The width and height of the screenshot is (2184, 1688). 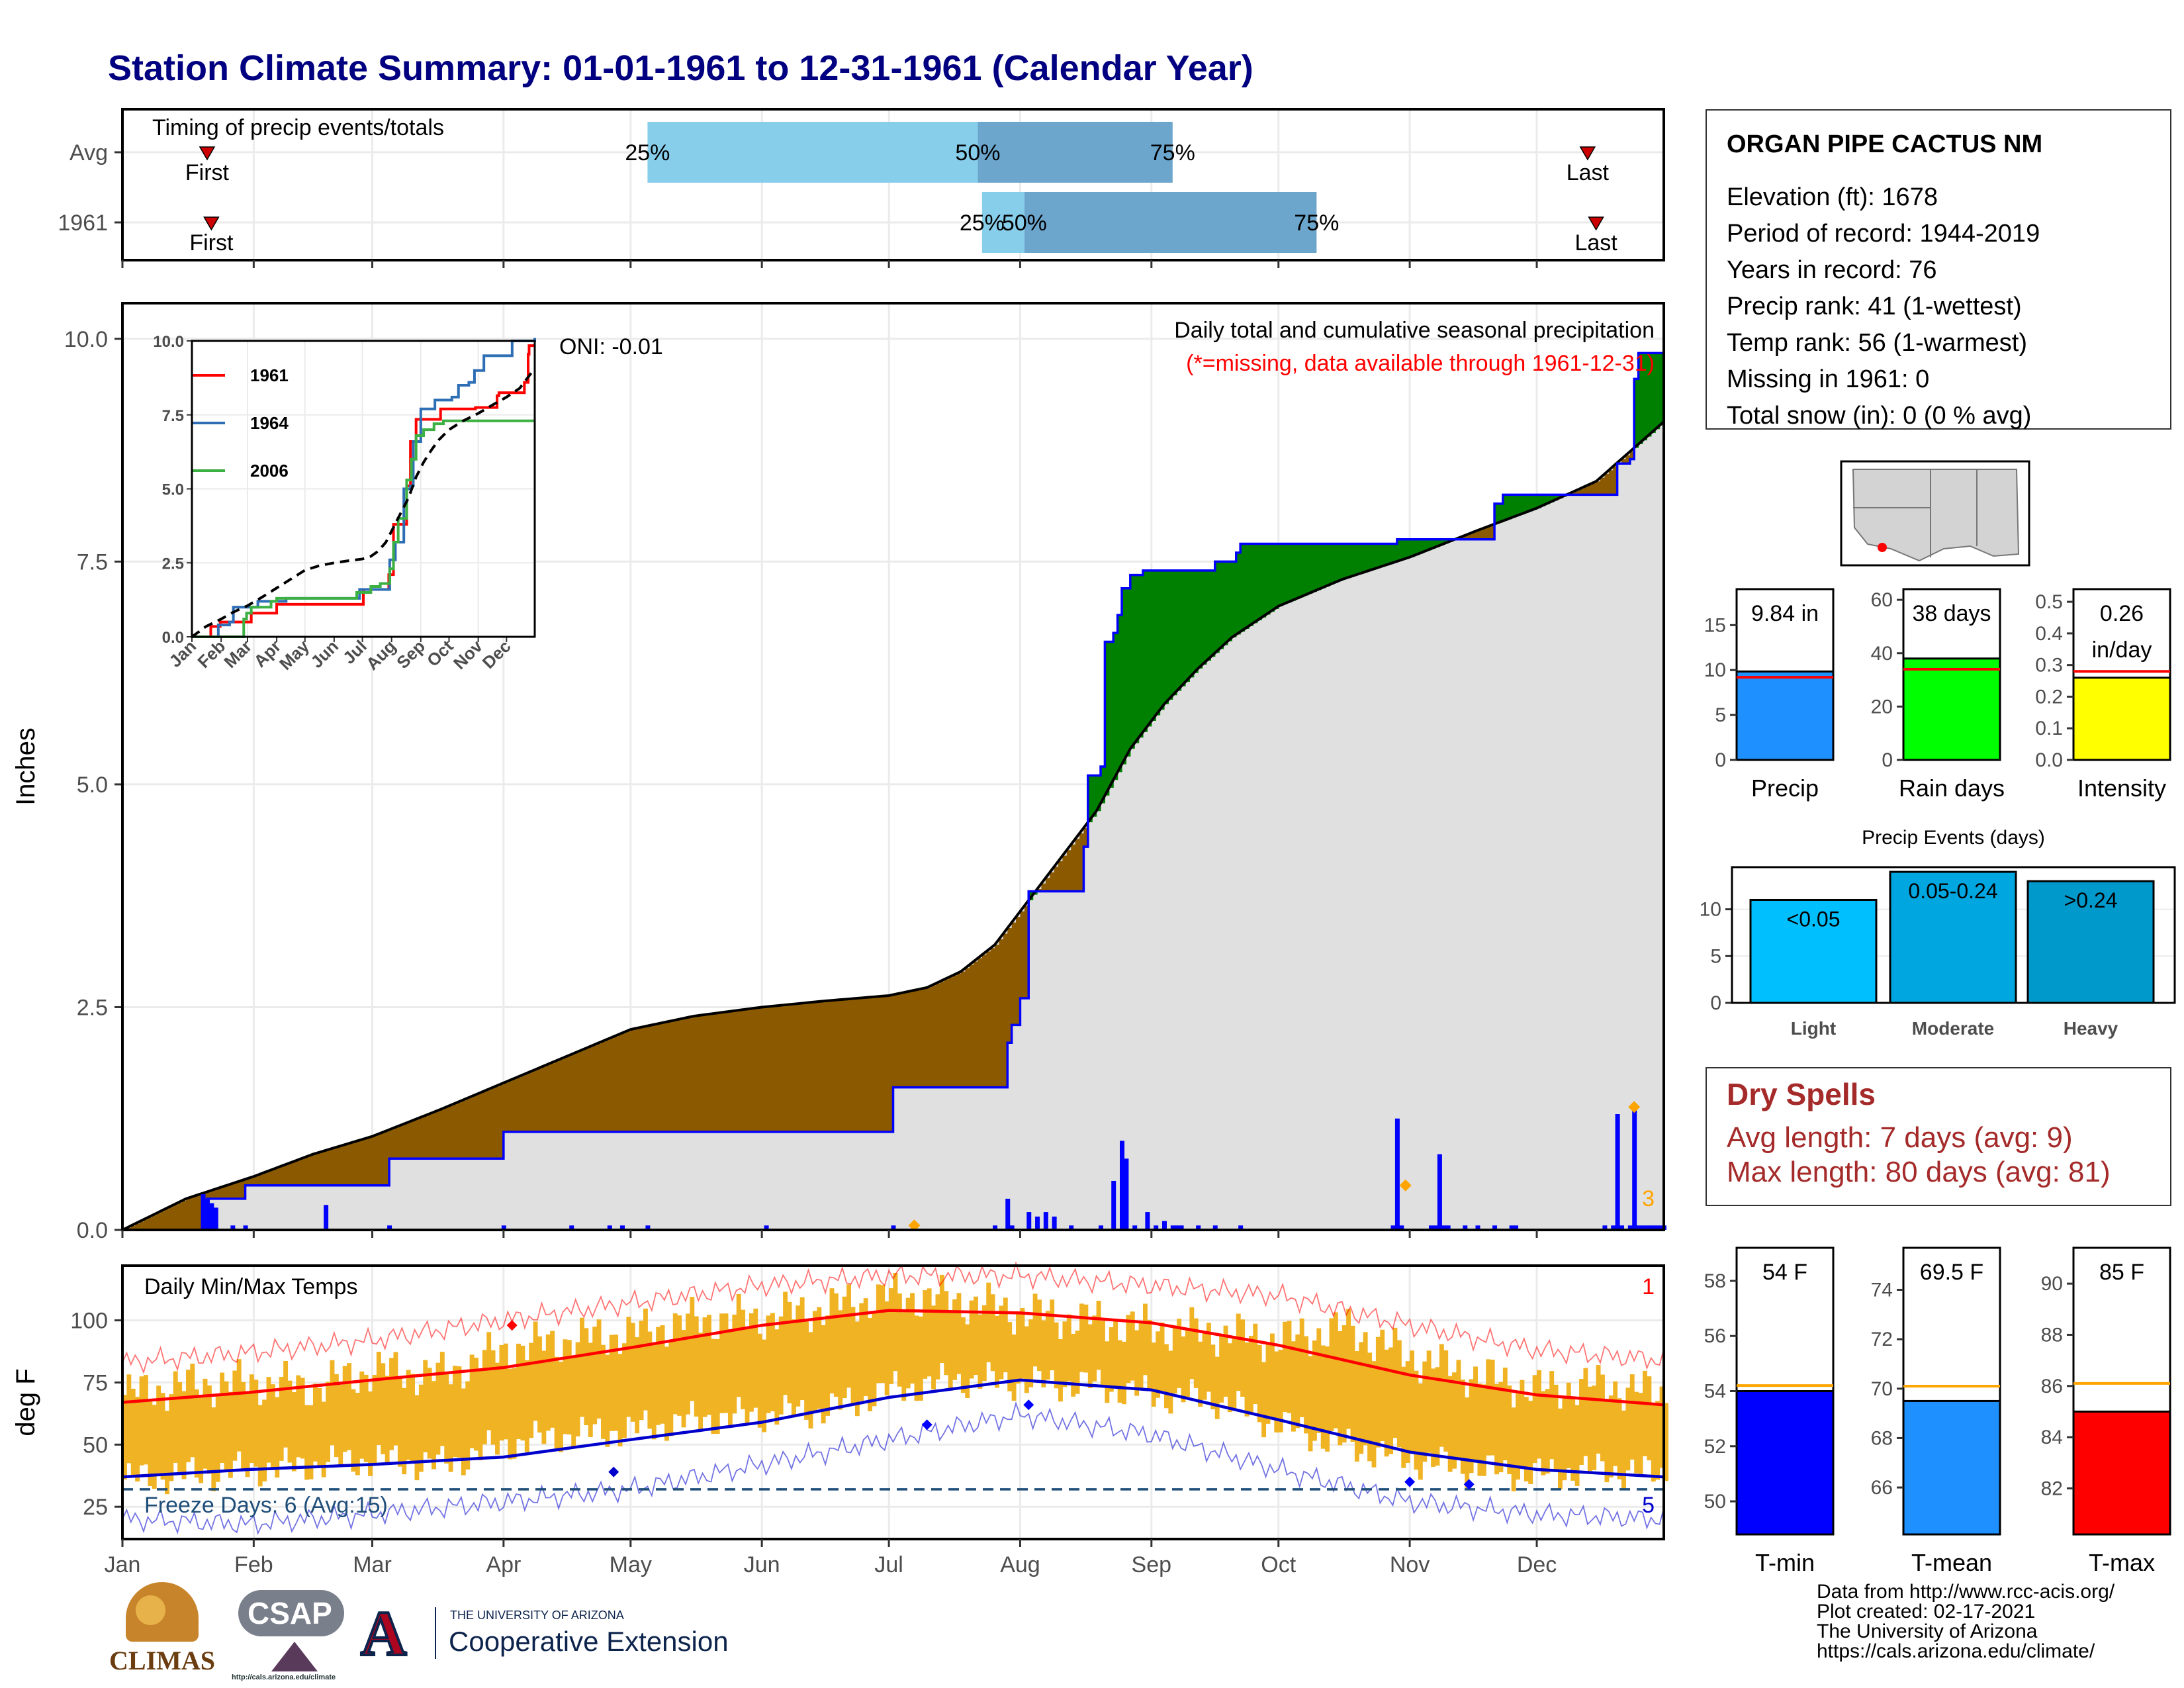 I want to click on events-border, so click(x=1954, y=935).